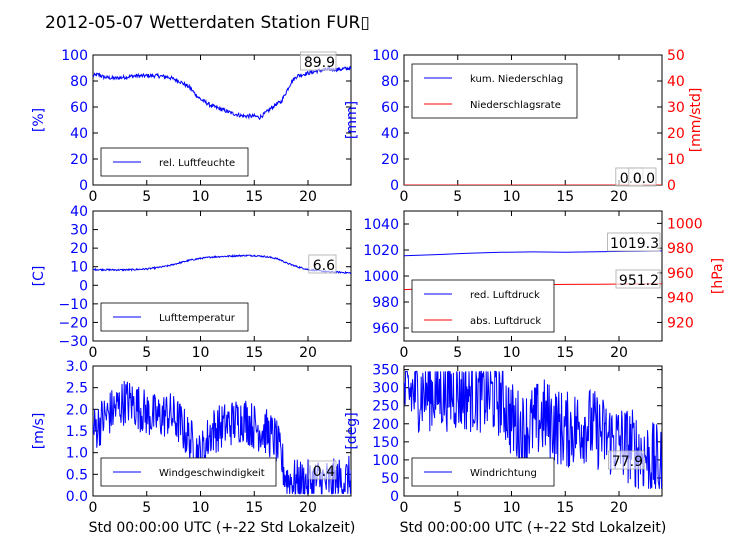 This screenshot has width=736, height=552. I want to click on value-annotation: 0.0, so click(644, 179).